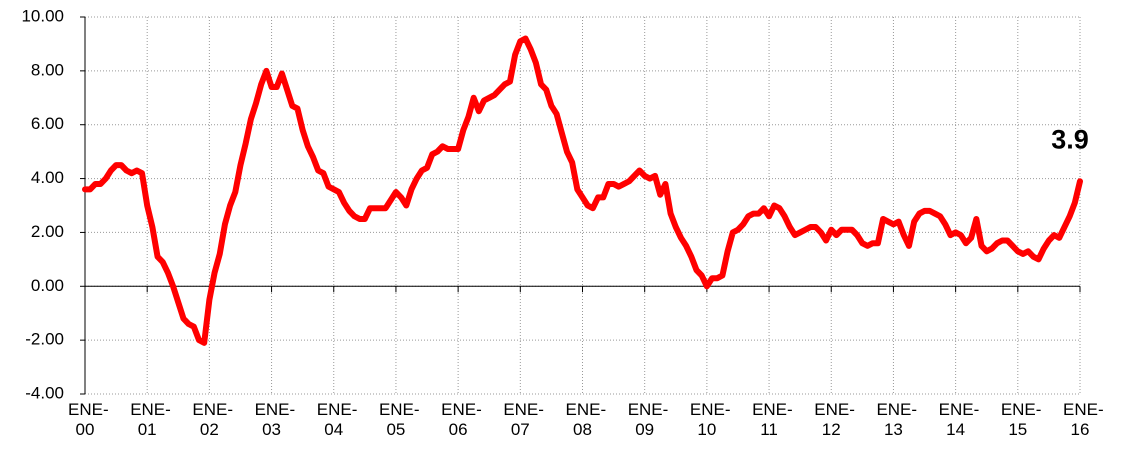 Image resolution: width=1122 pixels, height=454 pixels. What do you see at coordinates (959, 419) in the screenshot?
I see `x-tick-label: ENE-14` at bounding box center [959, 419].